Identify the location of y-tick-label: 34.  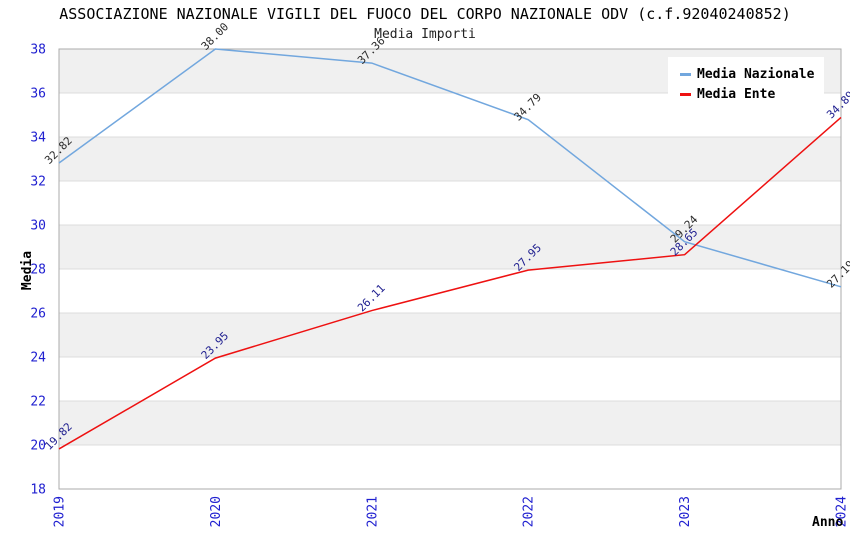
(38, 138).